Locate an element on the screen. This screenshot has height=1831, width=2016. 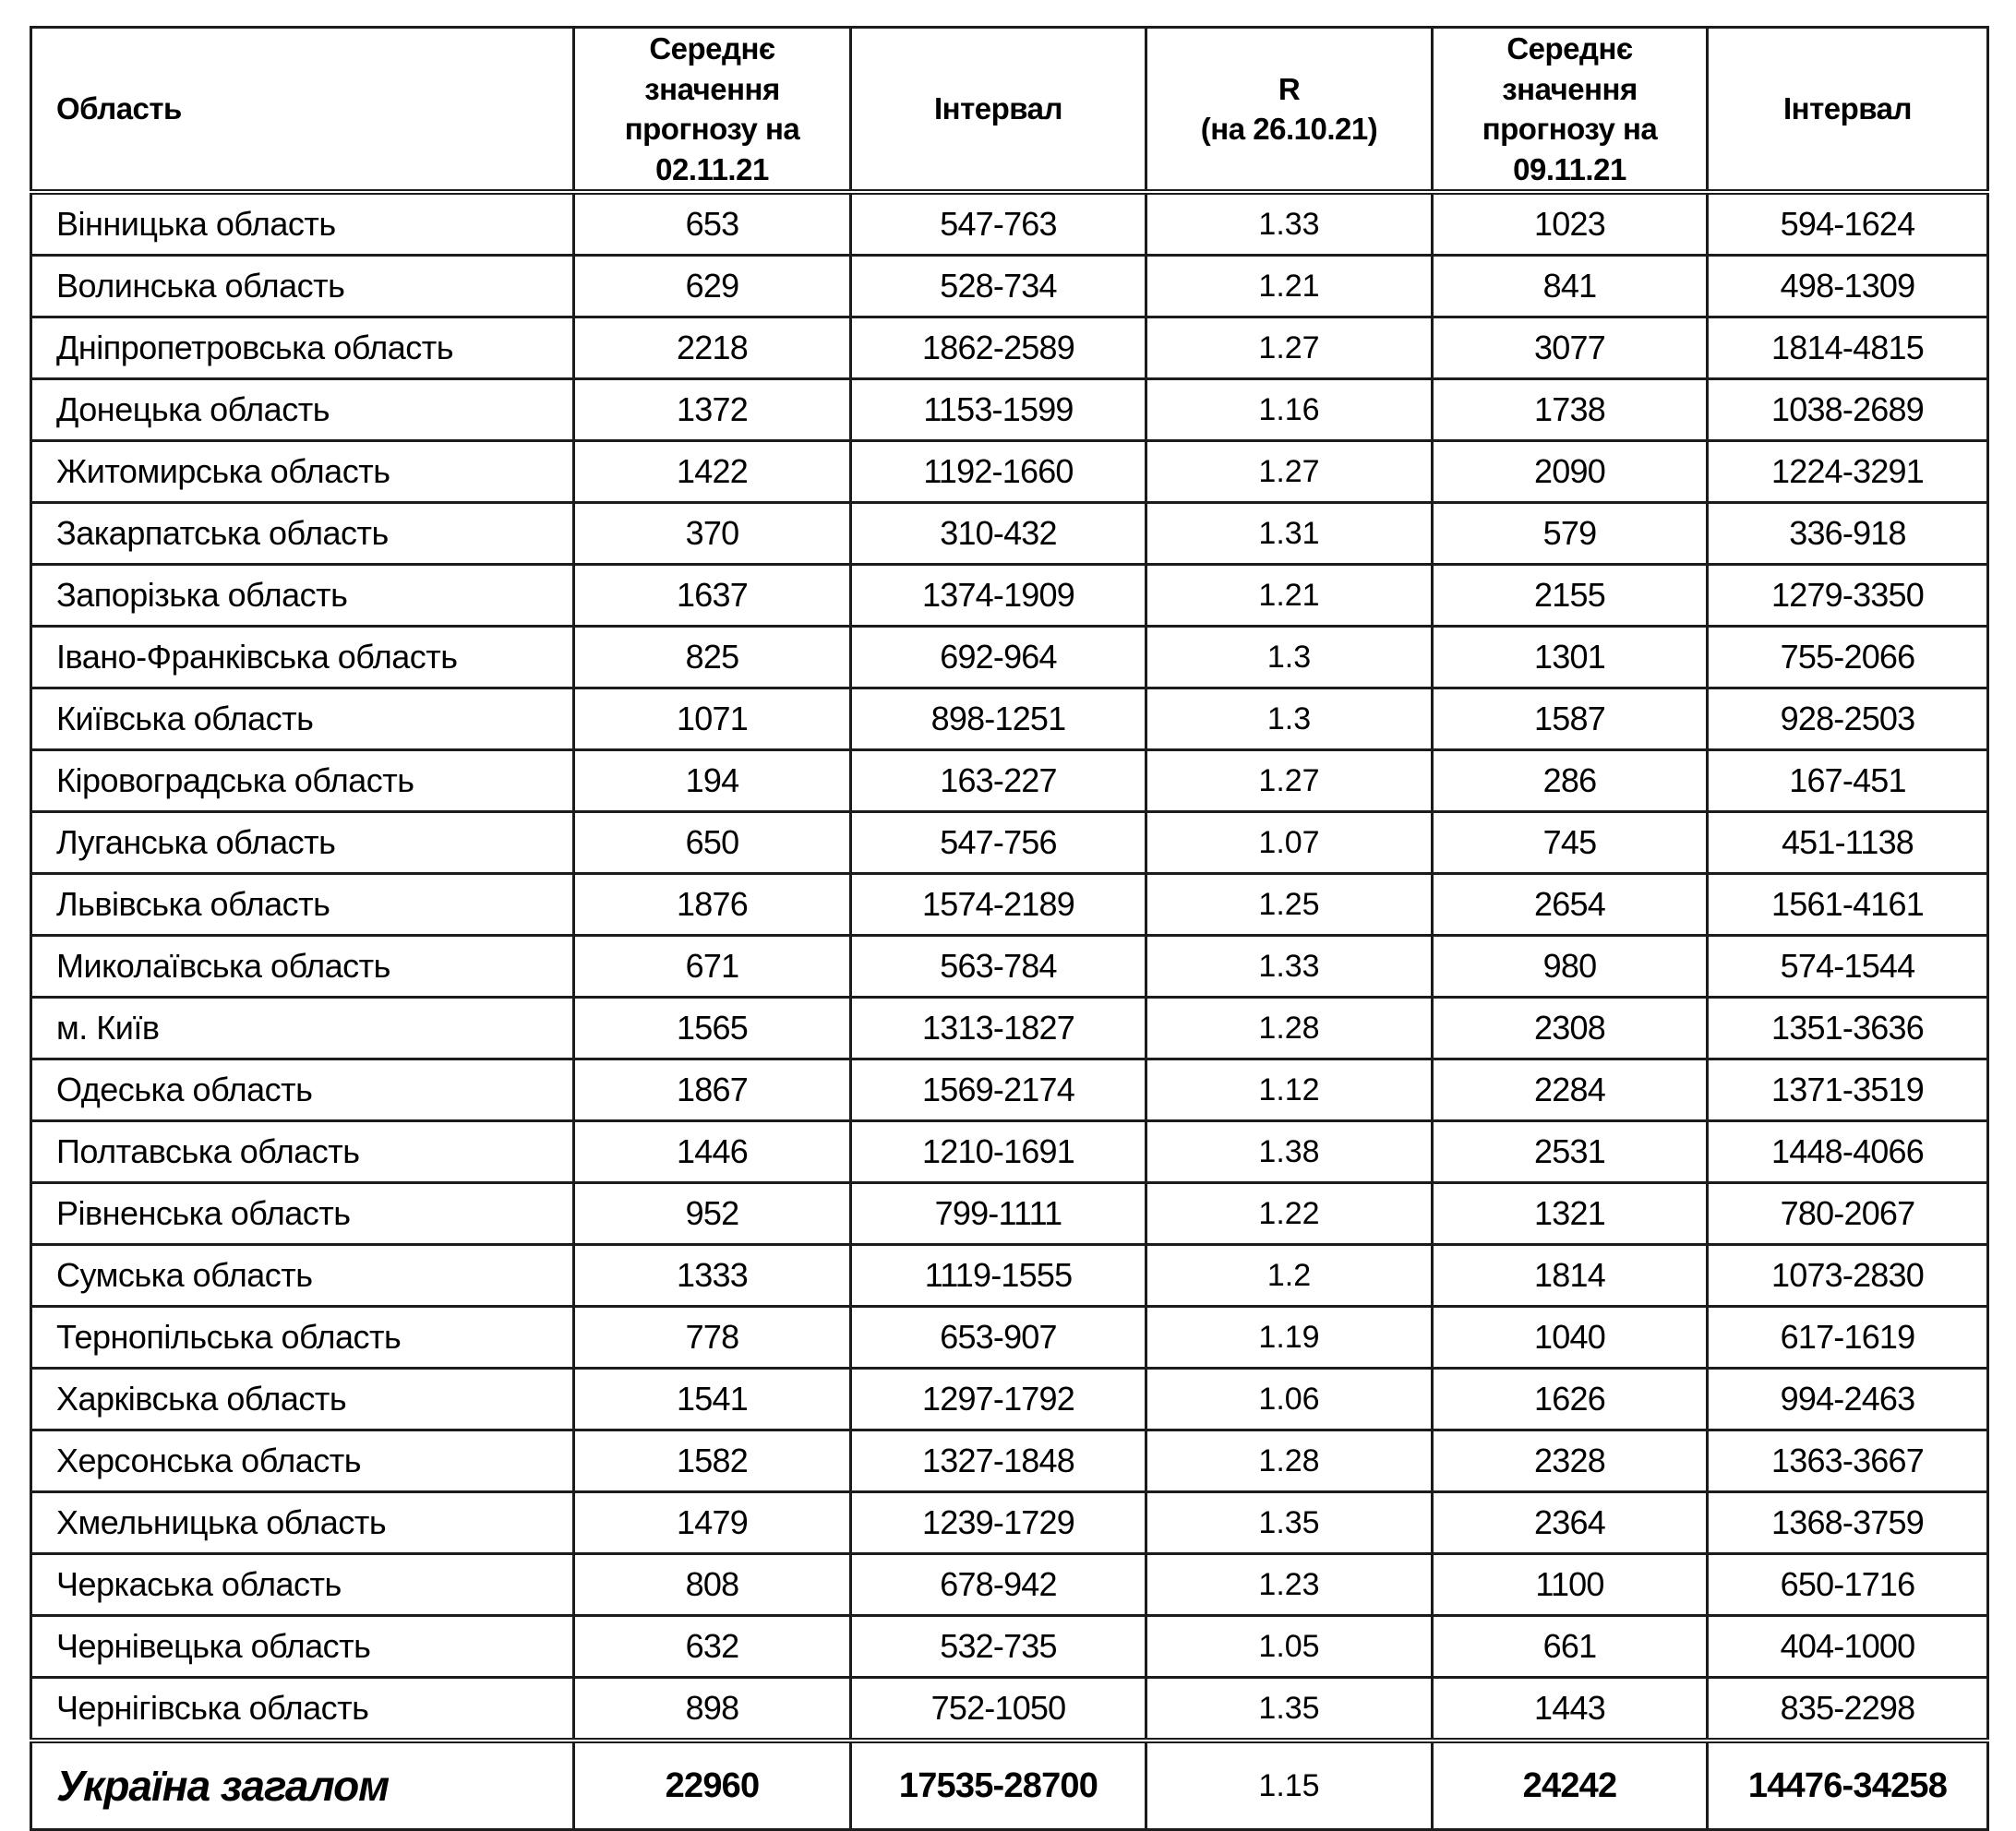
cell-mean1: 653 is located at coordinates (712, 224).